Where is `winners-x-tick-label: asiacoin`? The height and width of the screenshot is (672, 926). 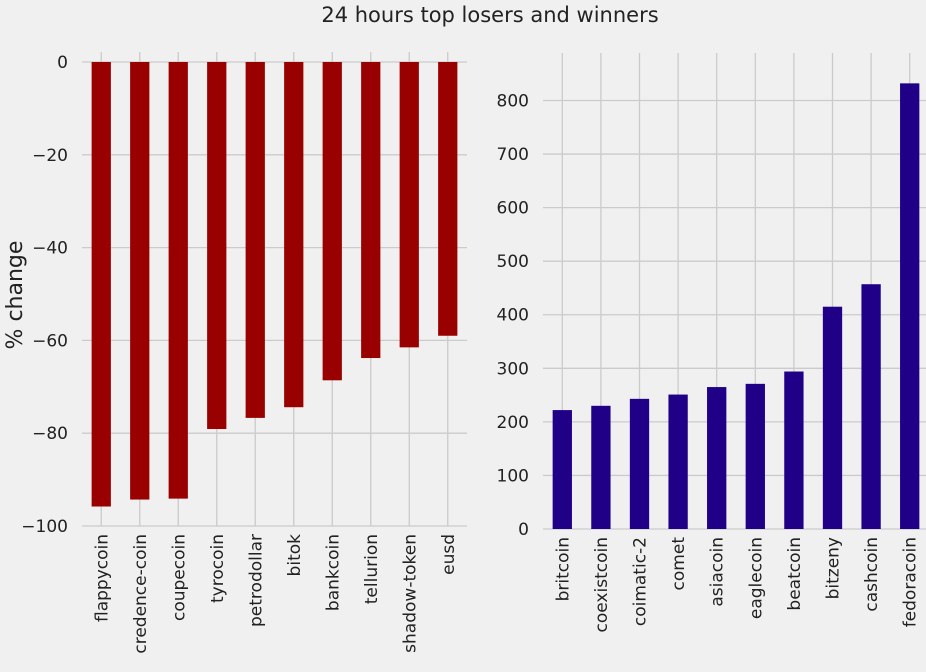 winners-x-tick-label: asiacoin is located at coordinates (718, 572).